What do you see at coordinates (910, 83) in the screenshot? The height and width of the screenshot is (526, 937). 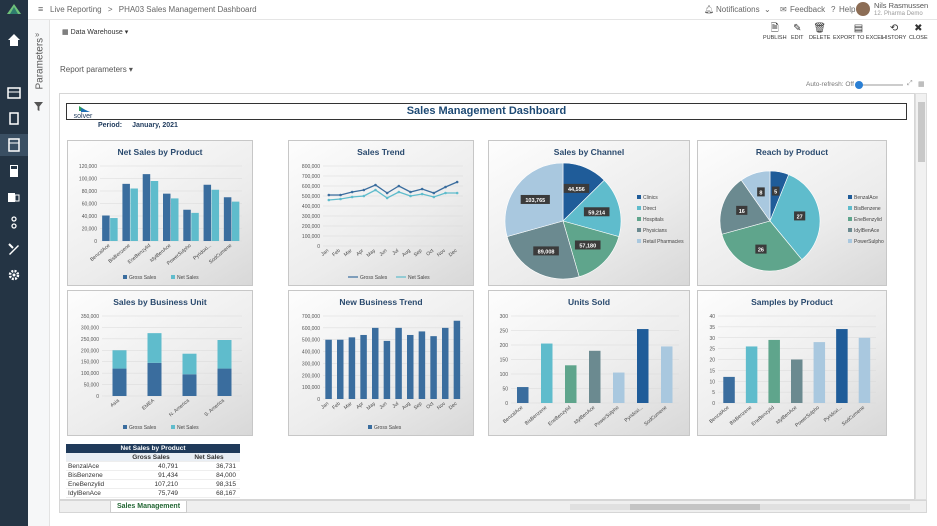 I see `expand-icon: ⤢` at bounding box center [910, 83].